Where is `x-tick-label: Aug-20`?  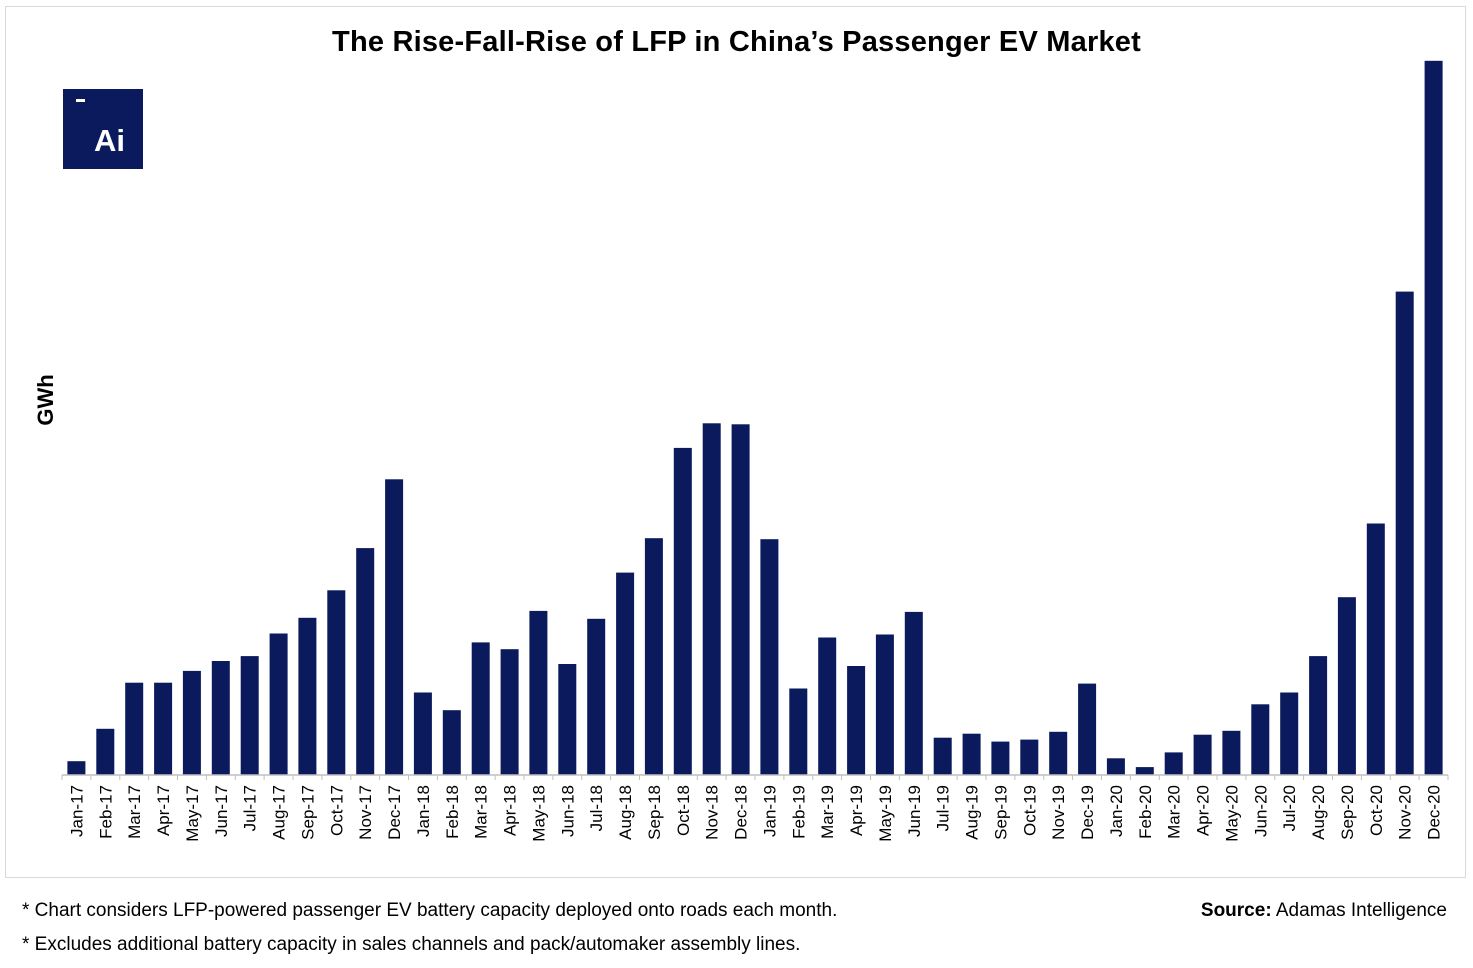 x-tick-label: Aug-20 is located at coordinates (1318, 812).